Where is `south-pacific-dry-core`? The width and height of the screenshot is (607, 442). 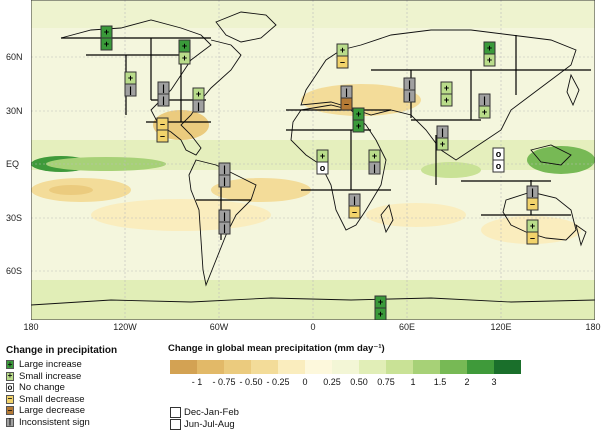 south-pacific-dry-core is located at coordinates (71, 190).